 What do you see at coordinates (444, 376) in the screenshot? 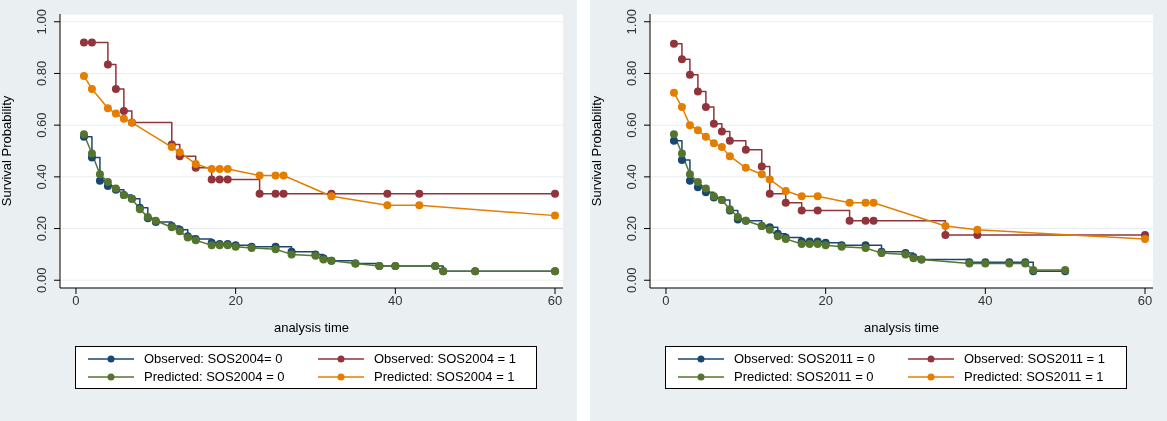
I see `legend-label: Predicted: SOS2004 = 1` at bounding box center [444, 376].